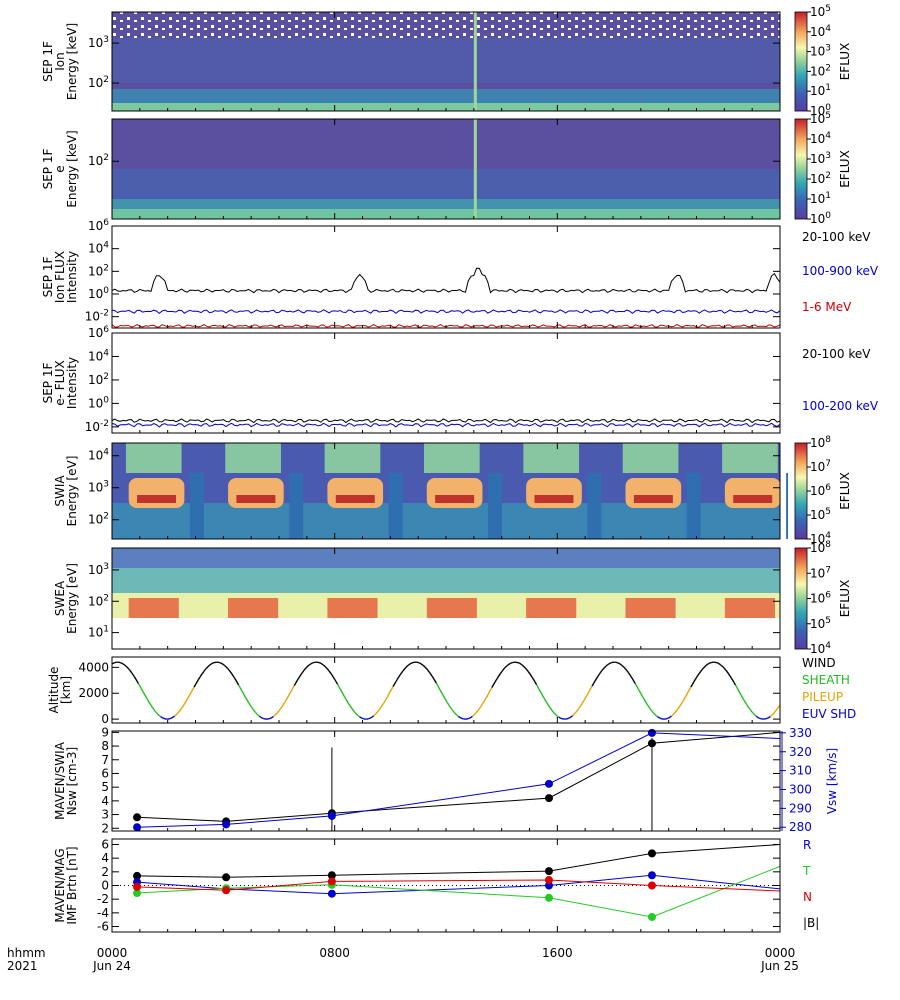  I want to click on y-tick-label: 10¹, so click(98, 632).